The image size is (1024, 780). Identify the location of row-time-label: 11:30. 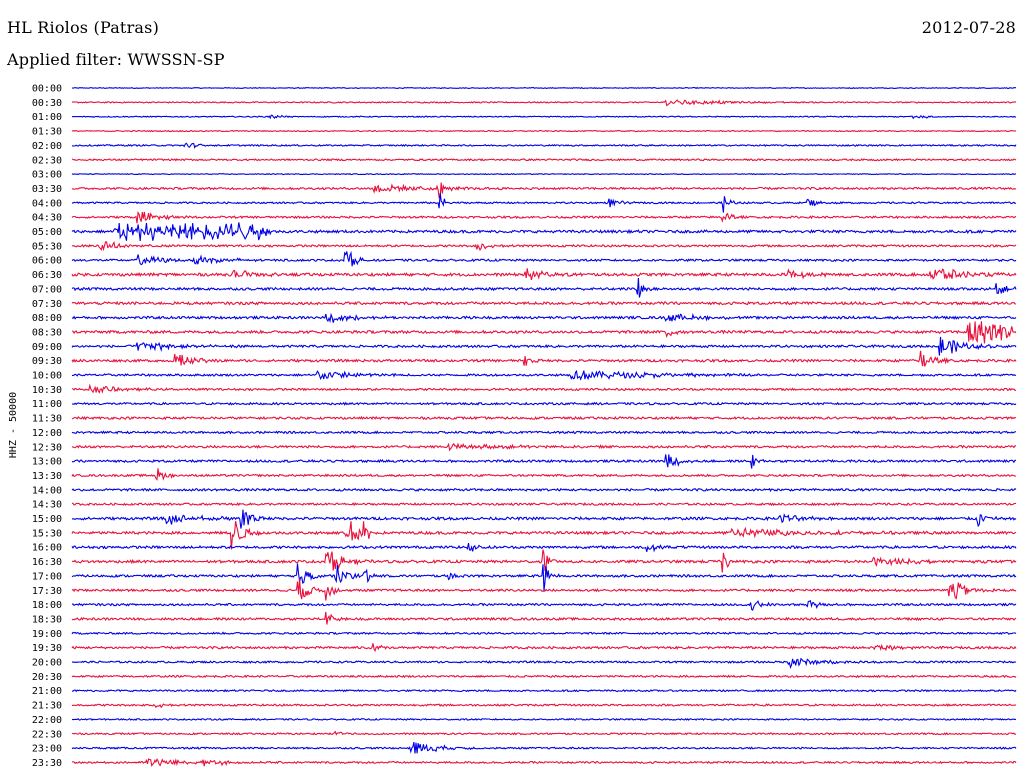
(47, 419).